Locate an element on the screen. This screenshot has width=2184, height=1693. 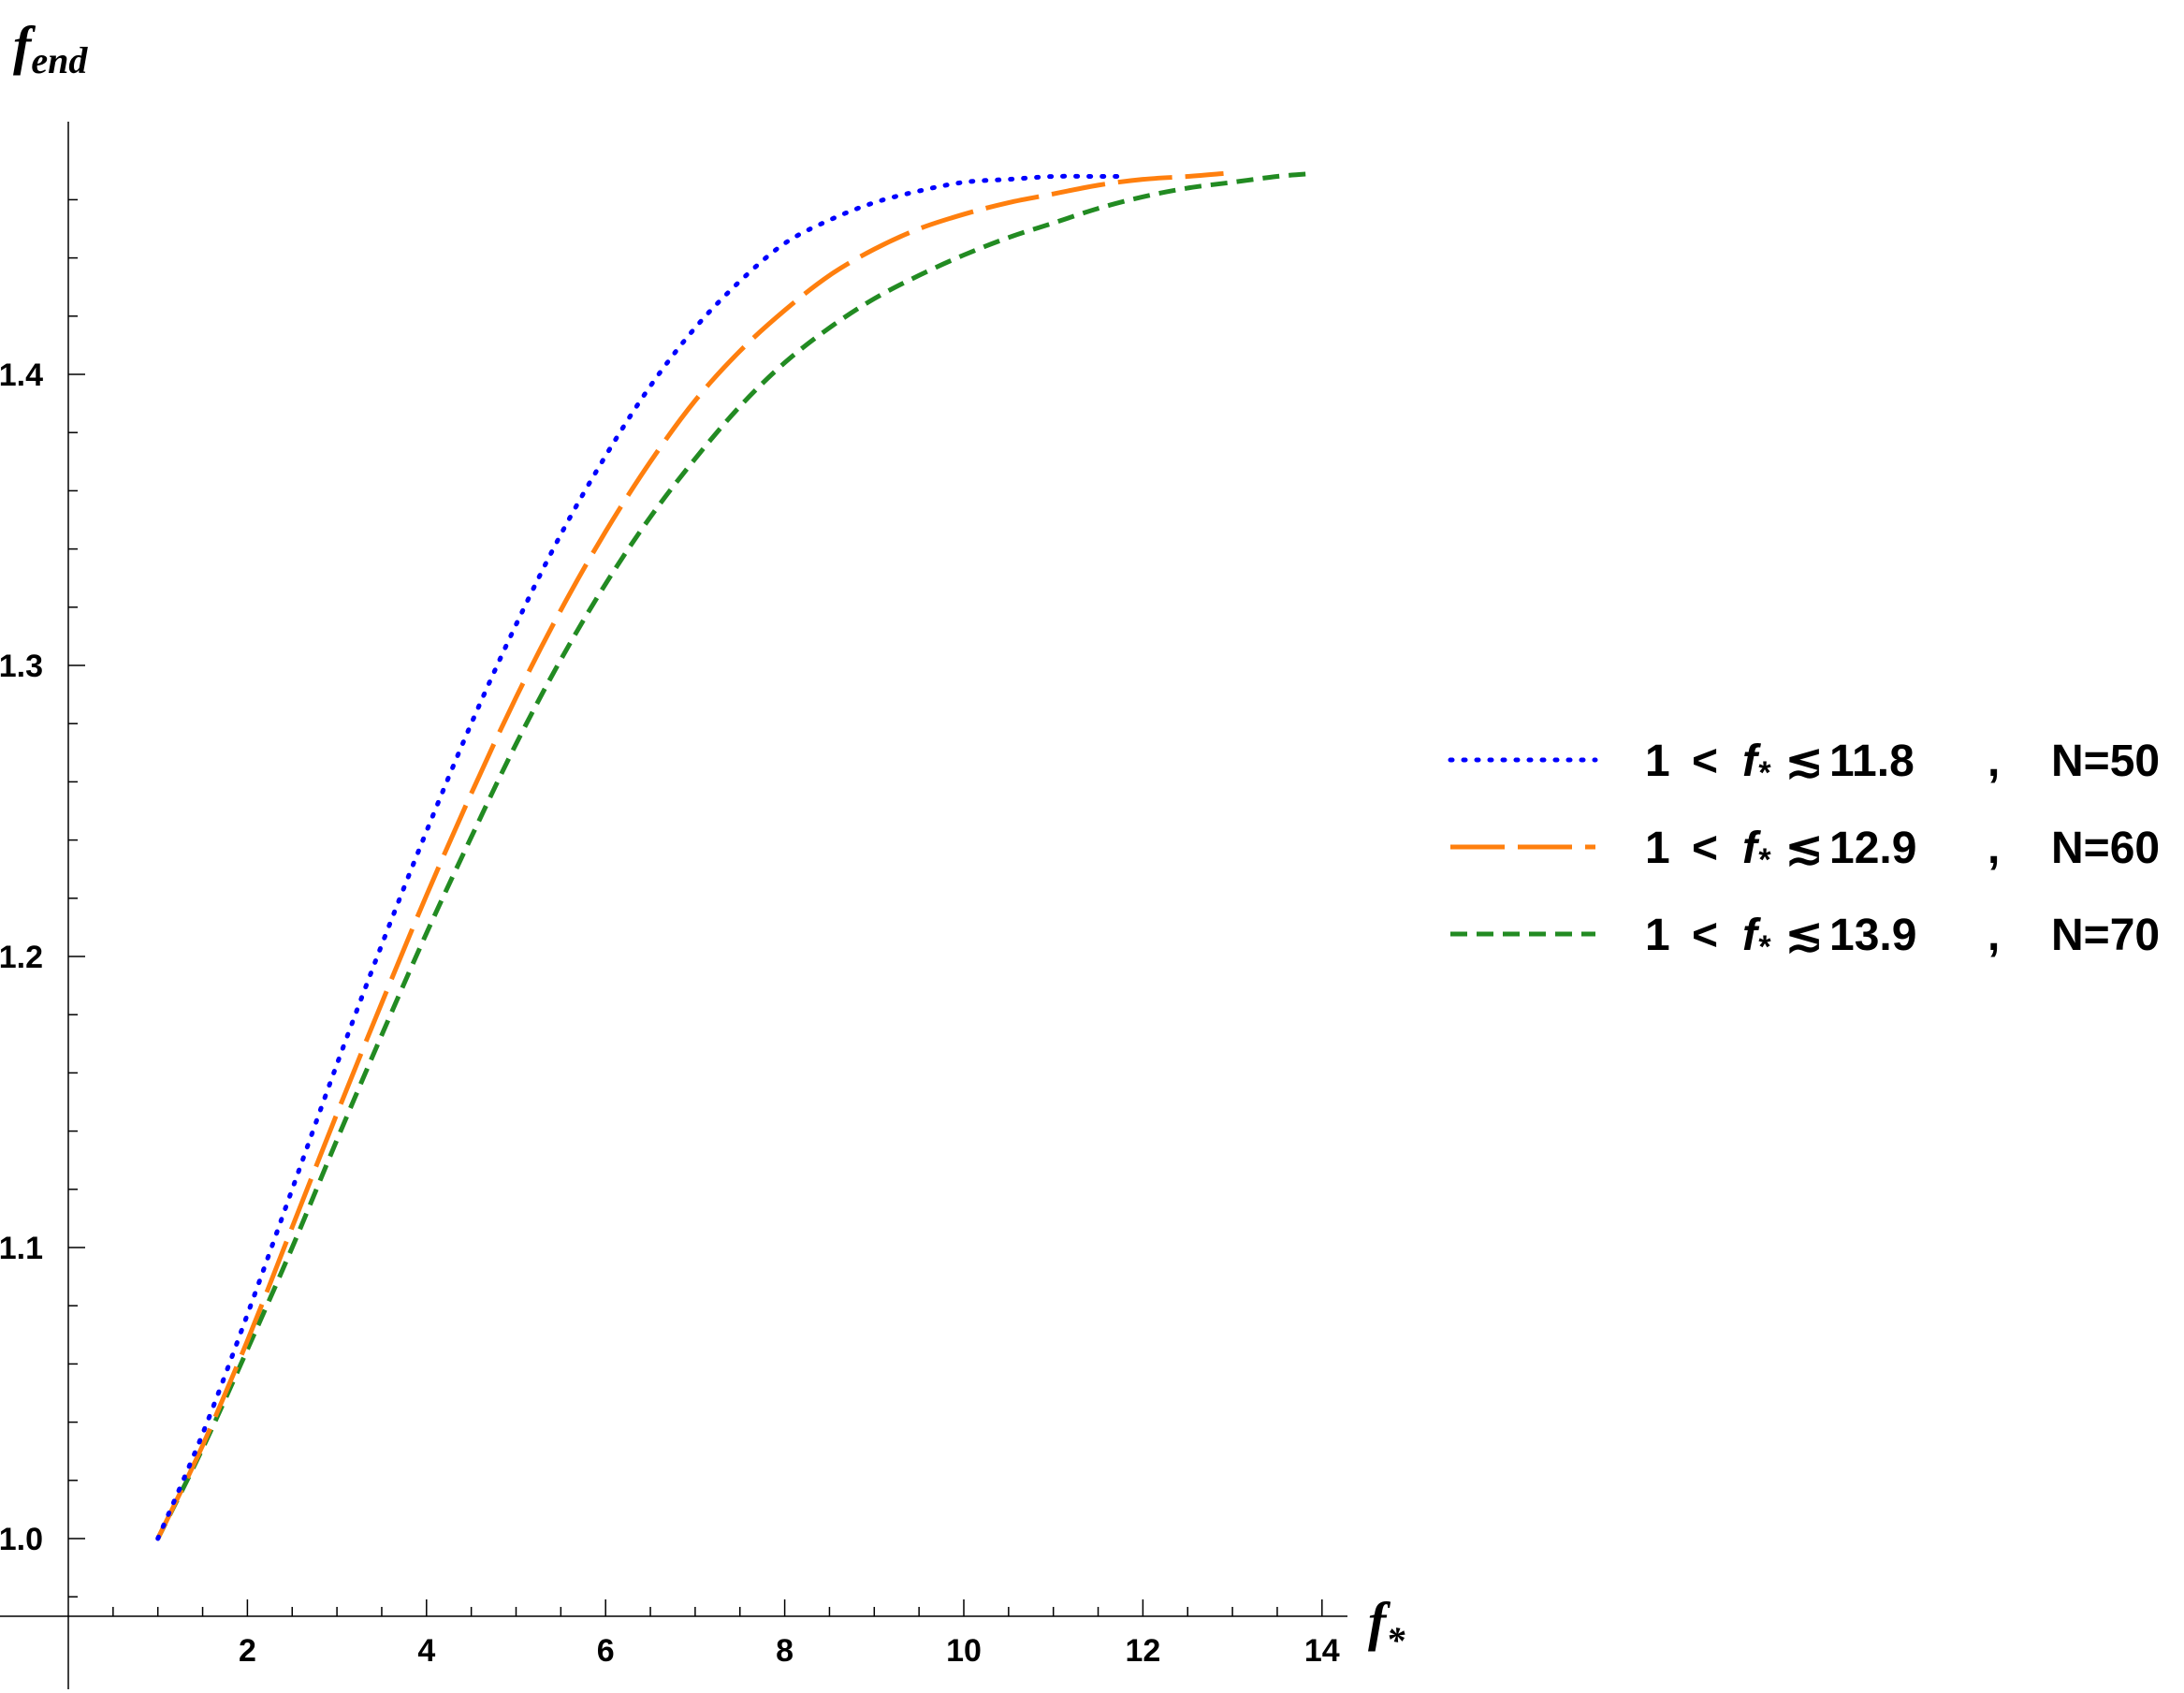
legend-item-N=70: 1 < ≲ 13.9, N=70 f* is located at coordinates (1805, 938).